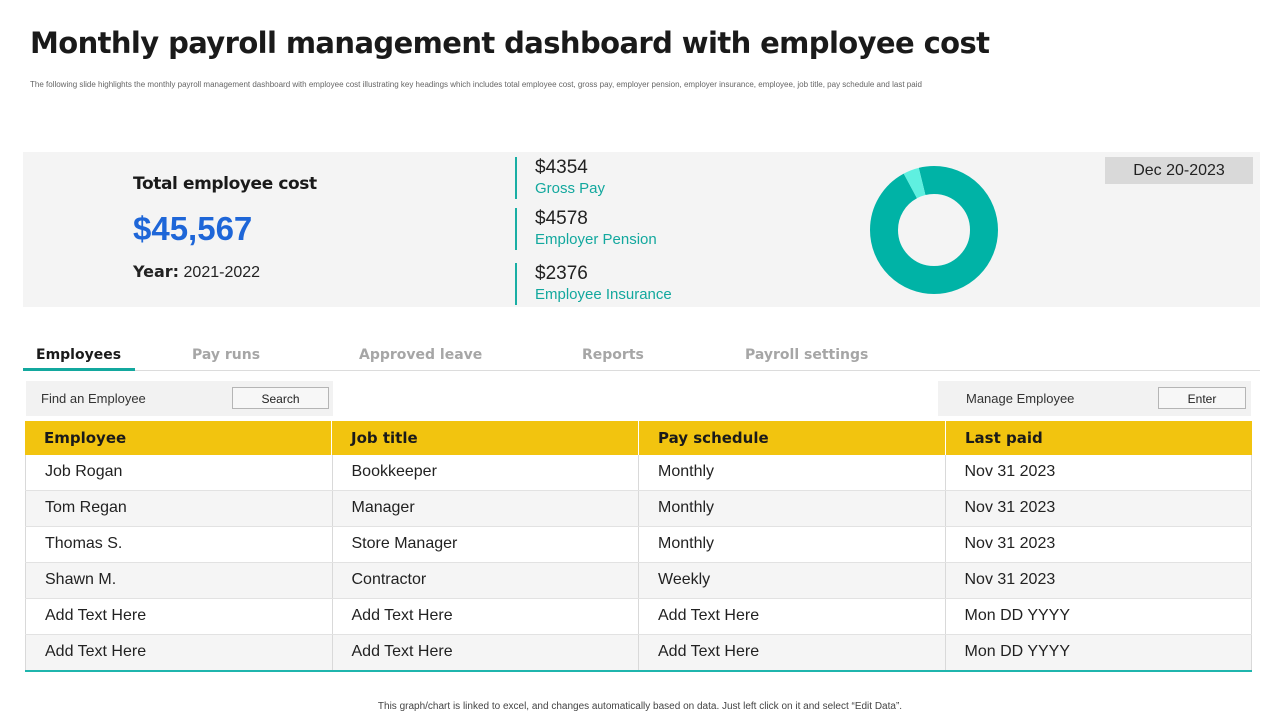 The height and width of the screenshot is (720, 1280). What do you see at coordinates (485, 472) in the screenshot?
I see `cell-job-title: Bookkeeper` at bounding box center [485, 472].